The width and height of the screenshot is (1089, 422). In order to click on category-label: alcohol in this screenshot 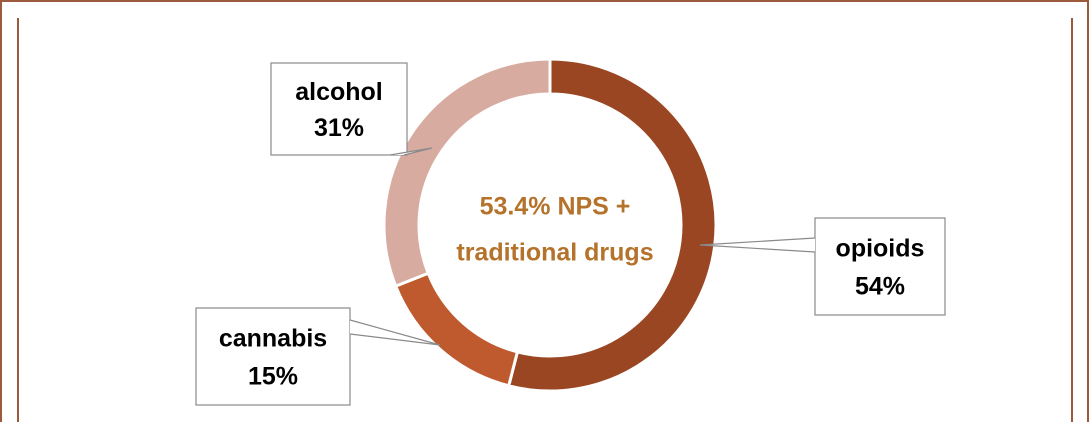, I will do `click(339, 92)`.